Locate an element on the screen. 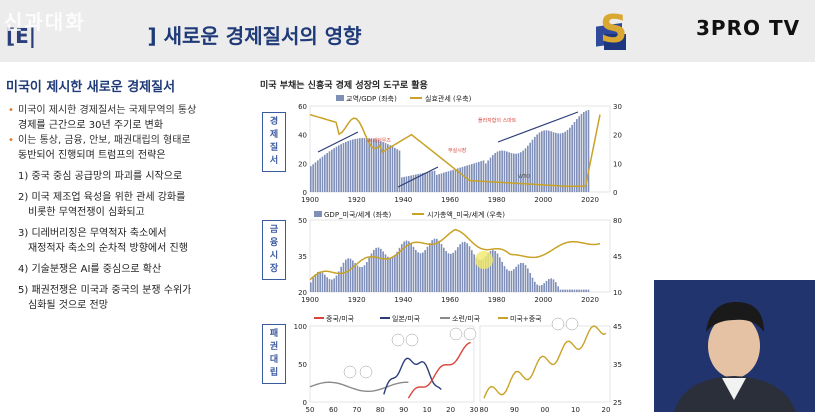  x-tick-label: 2000 is located at coordinates (543, 300).